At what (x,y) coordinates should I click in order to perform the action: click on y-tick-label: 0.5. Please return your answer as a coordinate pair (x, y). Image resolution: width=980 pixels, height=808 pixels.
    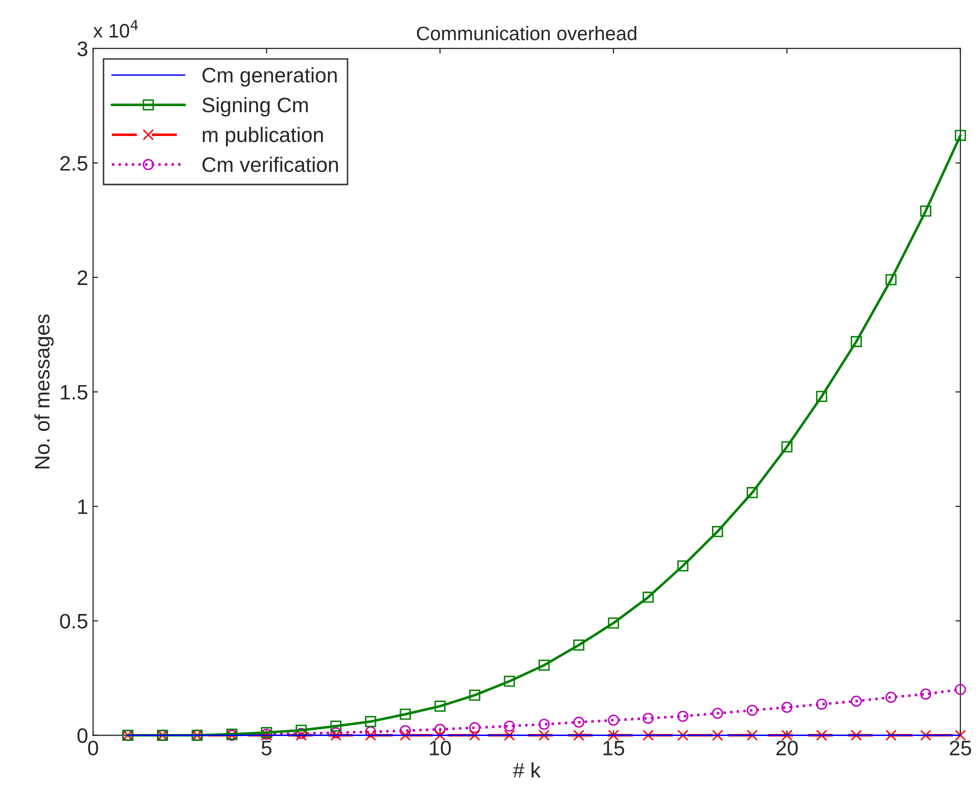
    Looking at the image, I should click on (74, 621).